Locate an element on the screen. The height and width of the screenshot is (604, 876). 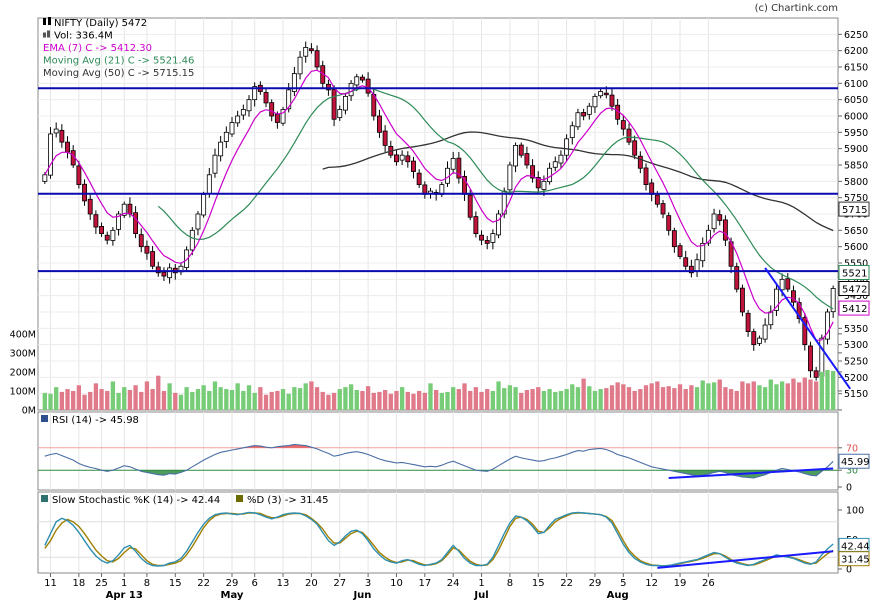
legend-entry: EMA (7) C -> 5412.30 is located at coordinates (97, 48).